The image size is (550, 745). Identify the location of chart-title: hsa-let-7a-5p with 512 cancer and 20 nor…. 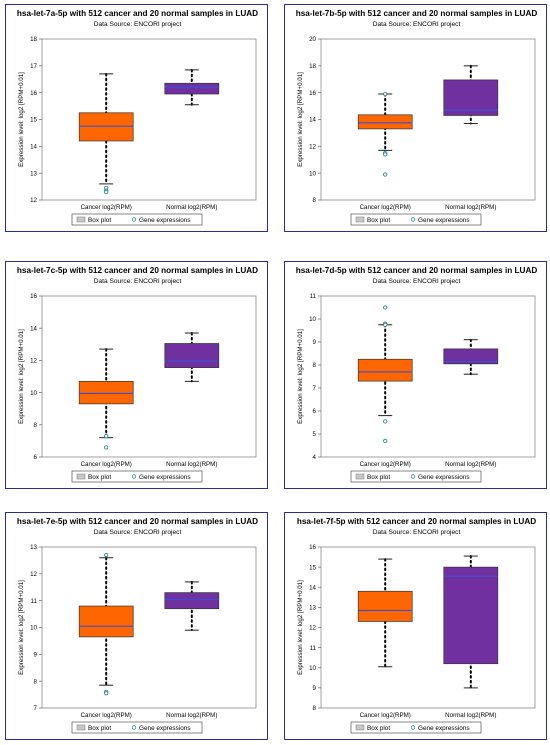
(137, 13).